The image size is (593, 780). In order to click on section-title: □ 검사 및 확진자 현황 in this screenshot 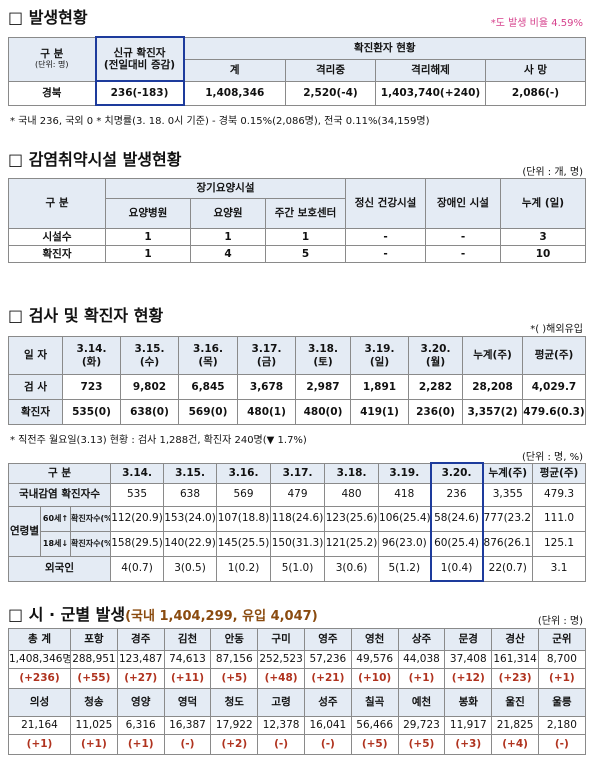, I will do `click(86, 315)`.